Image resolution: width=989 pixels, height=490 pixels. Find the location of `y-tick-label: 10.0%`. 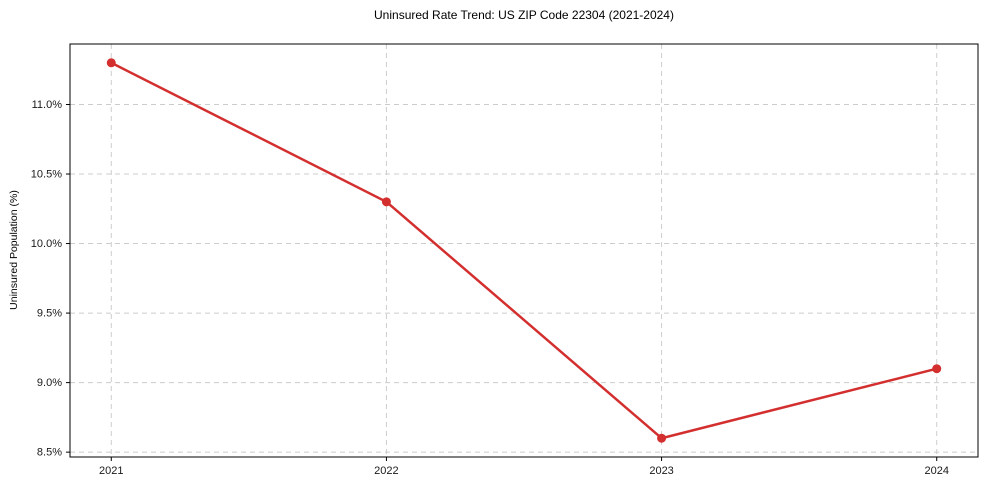

y-tick-label: 10.0% is located at coordinates (46, 244).